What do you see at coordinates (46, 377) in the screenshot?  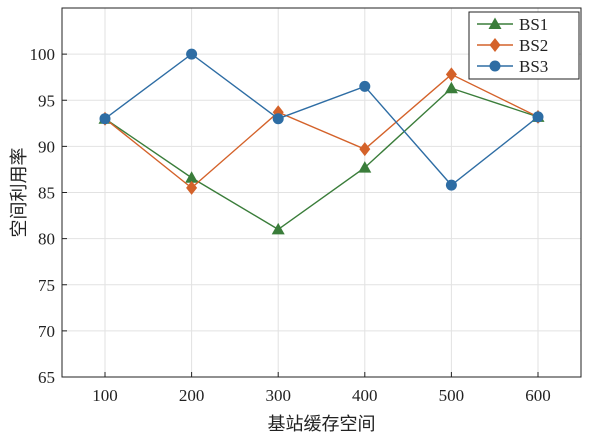 I see `y-tick-label: 65` at bounding box center [46, 377].